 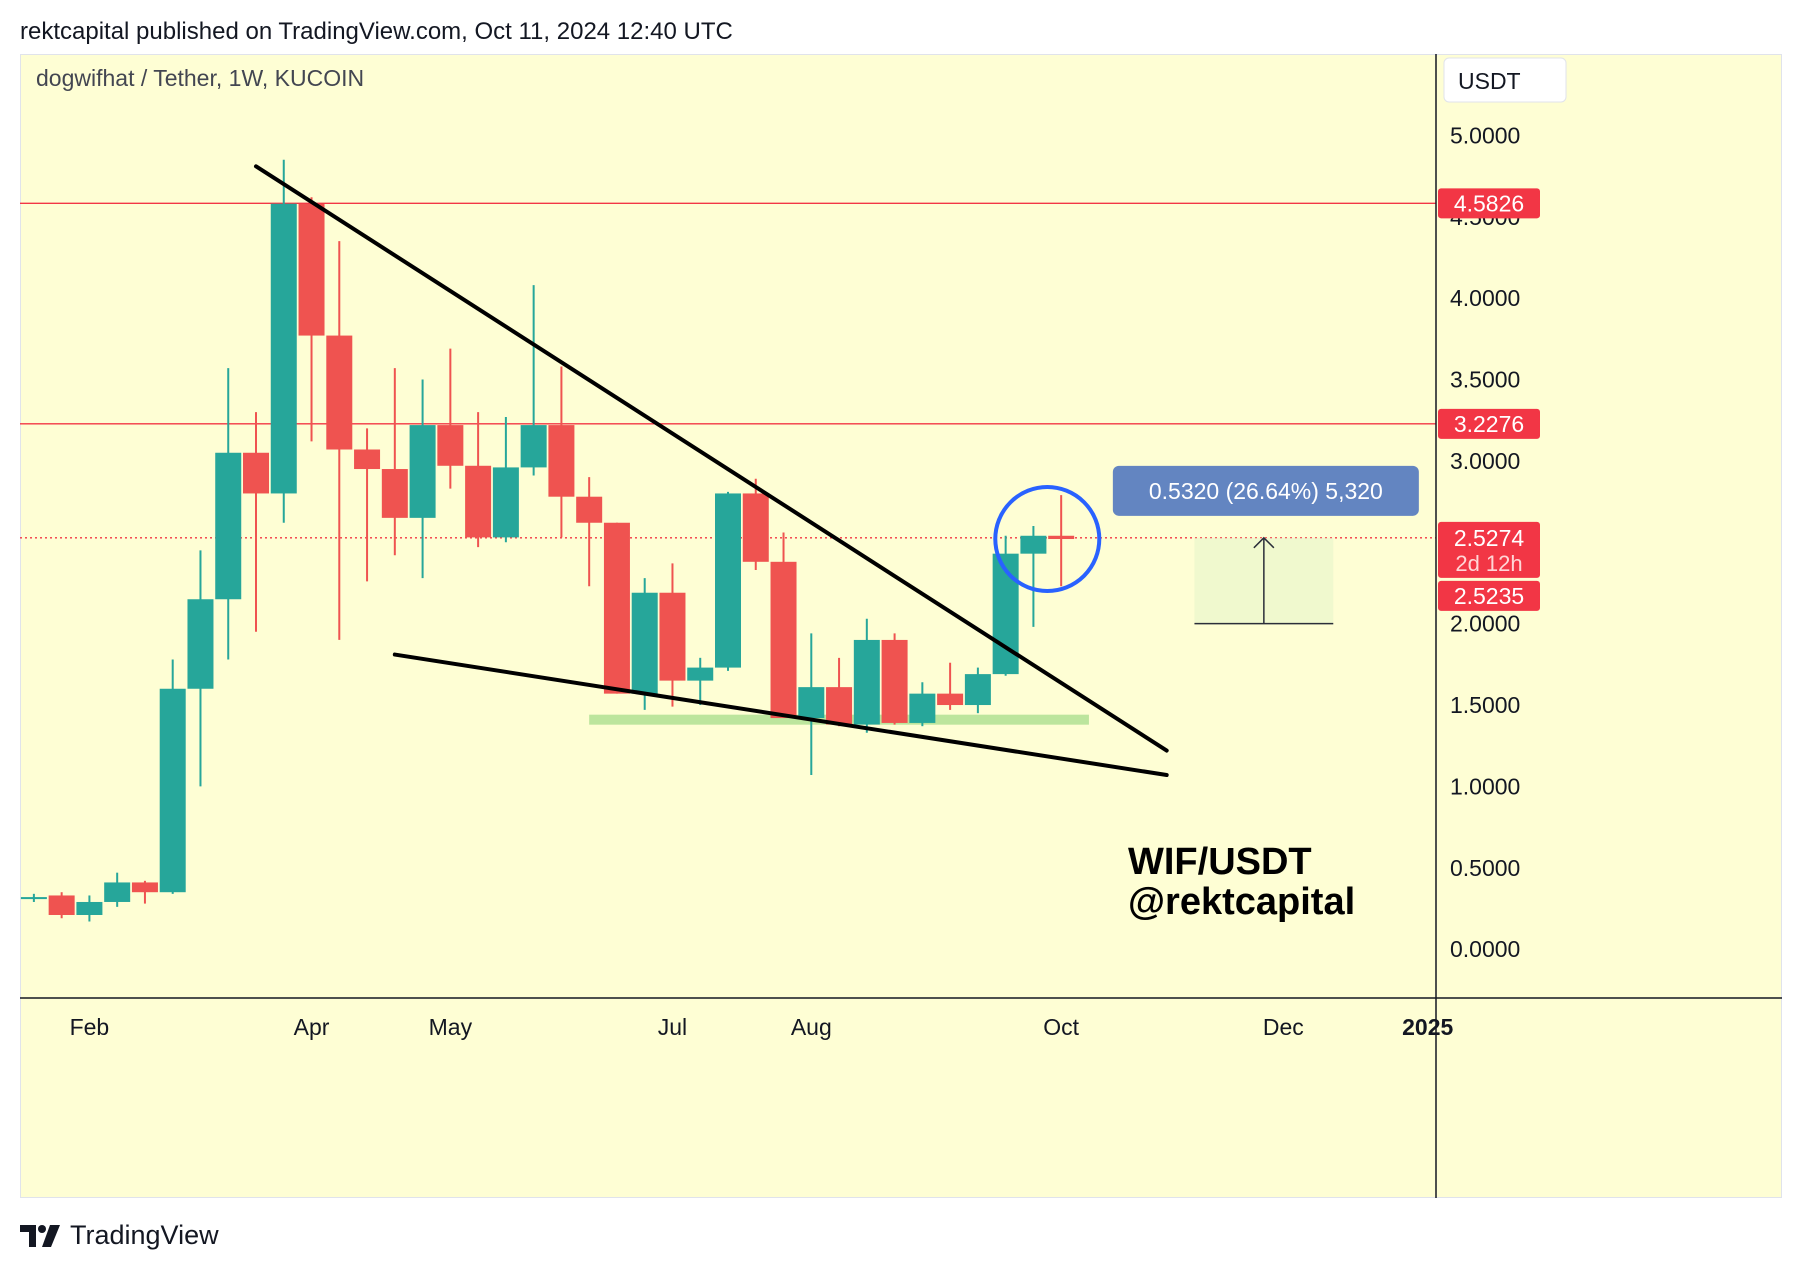 What do you see at coordinates (672, 1027) in the screenshot?
I see `x-tick-label-3: Jul` at bounding box center [672, 1027].